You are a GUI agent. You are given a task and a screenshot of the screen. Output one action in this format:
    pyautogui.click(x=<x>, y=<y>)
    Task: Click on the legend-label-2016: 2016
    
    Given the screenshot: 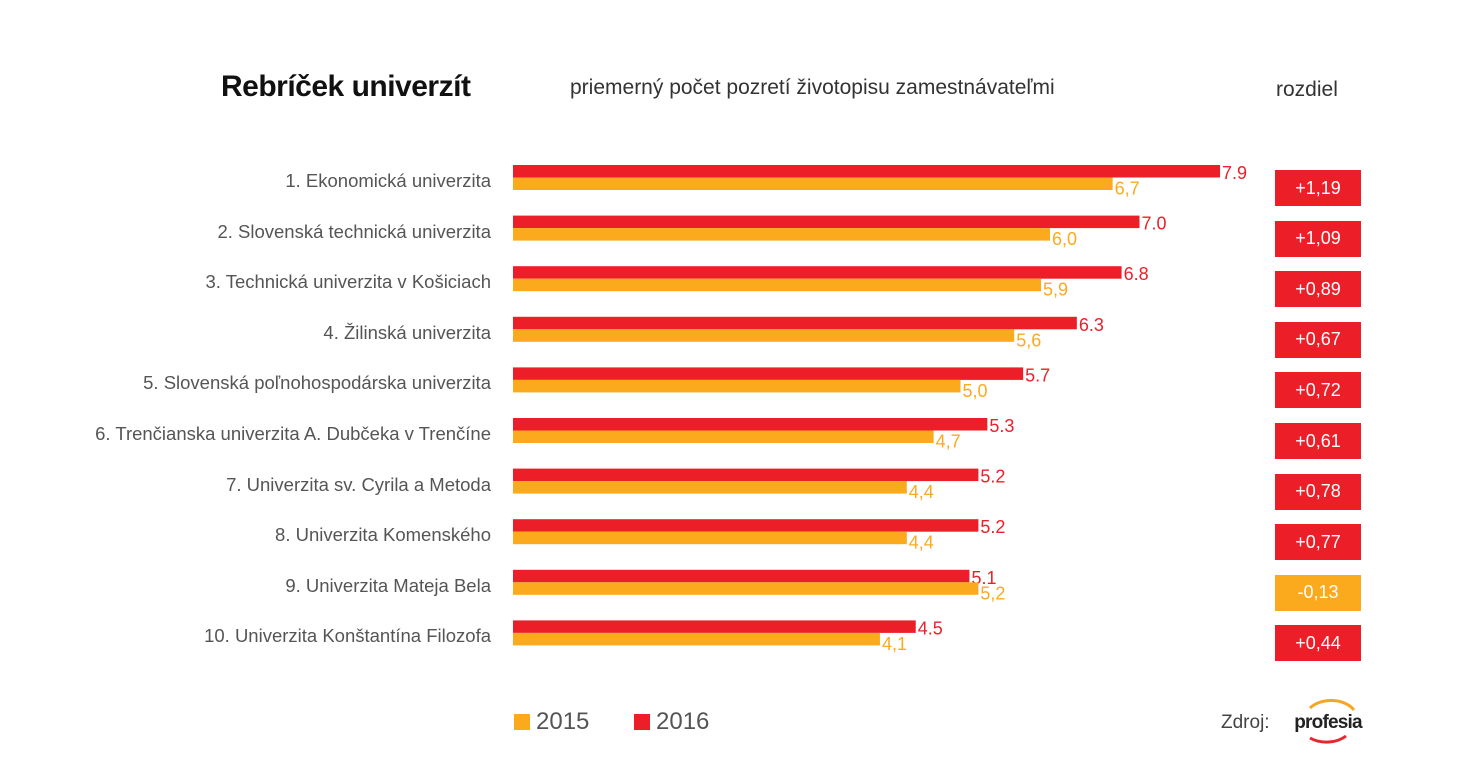 What is the action you would take?
    pyautogui.click(x=683, y=721)
    